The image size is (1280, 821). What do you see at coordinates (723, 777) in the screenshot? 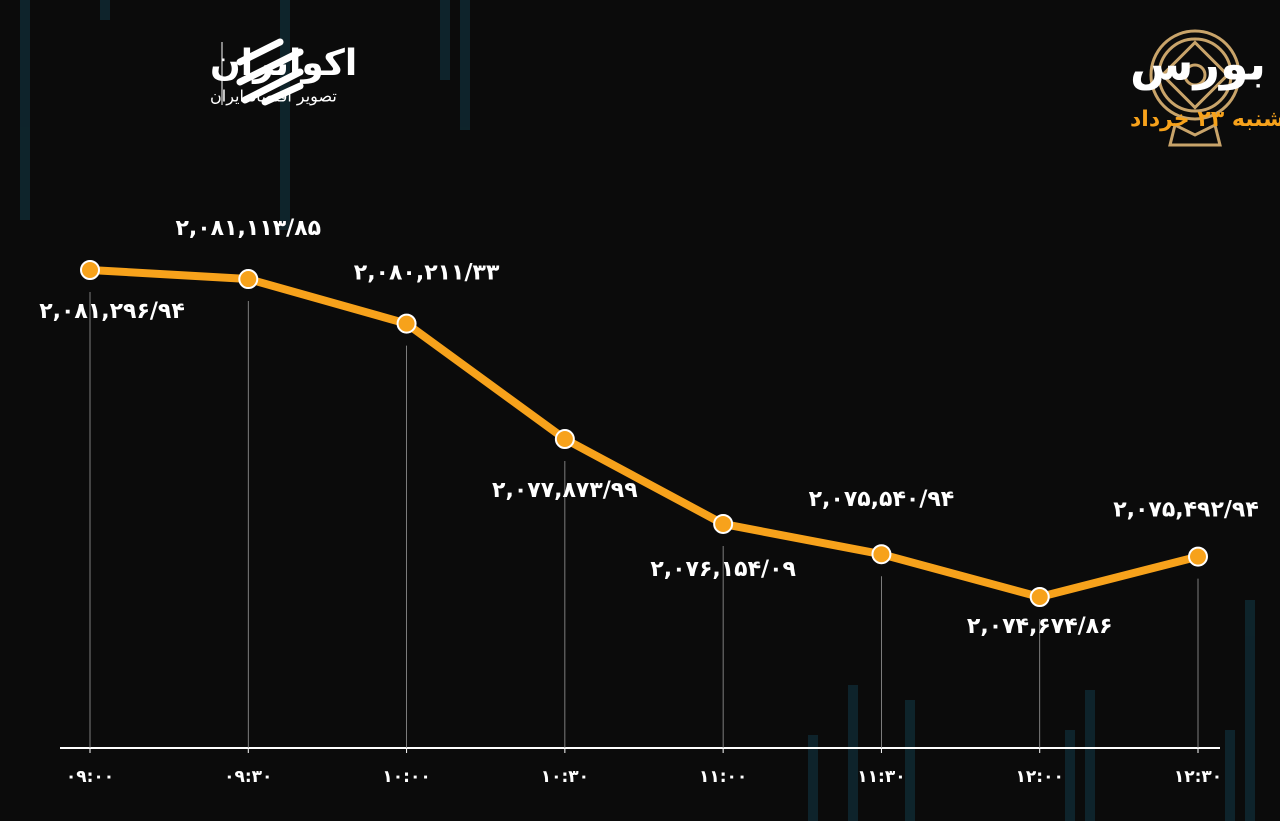
I see `x-tick-label: ۱۱:۰۰` at bounding box center [723, 777].